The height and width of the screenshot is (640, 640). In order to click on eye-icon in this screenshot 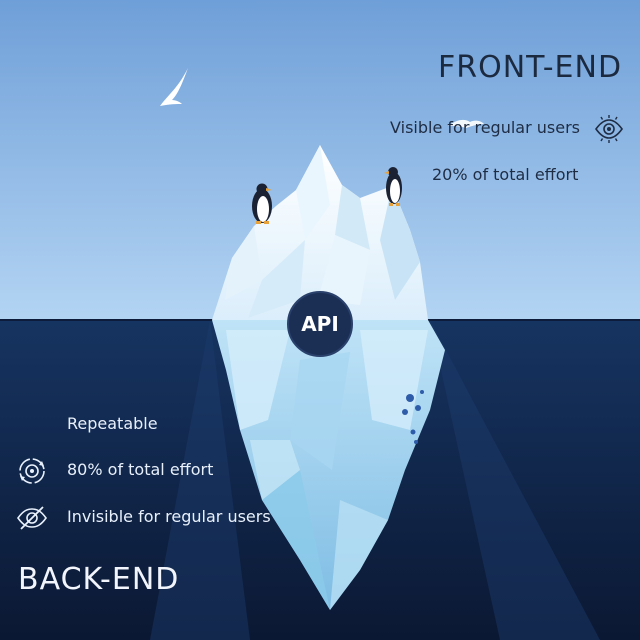, I will do `click(609, 129)`.